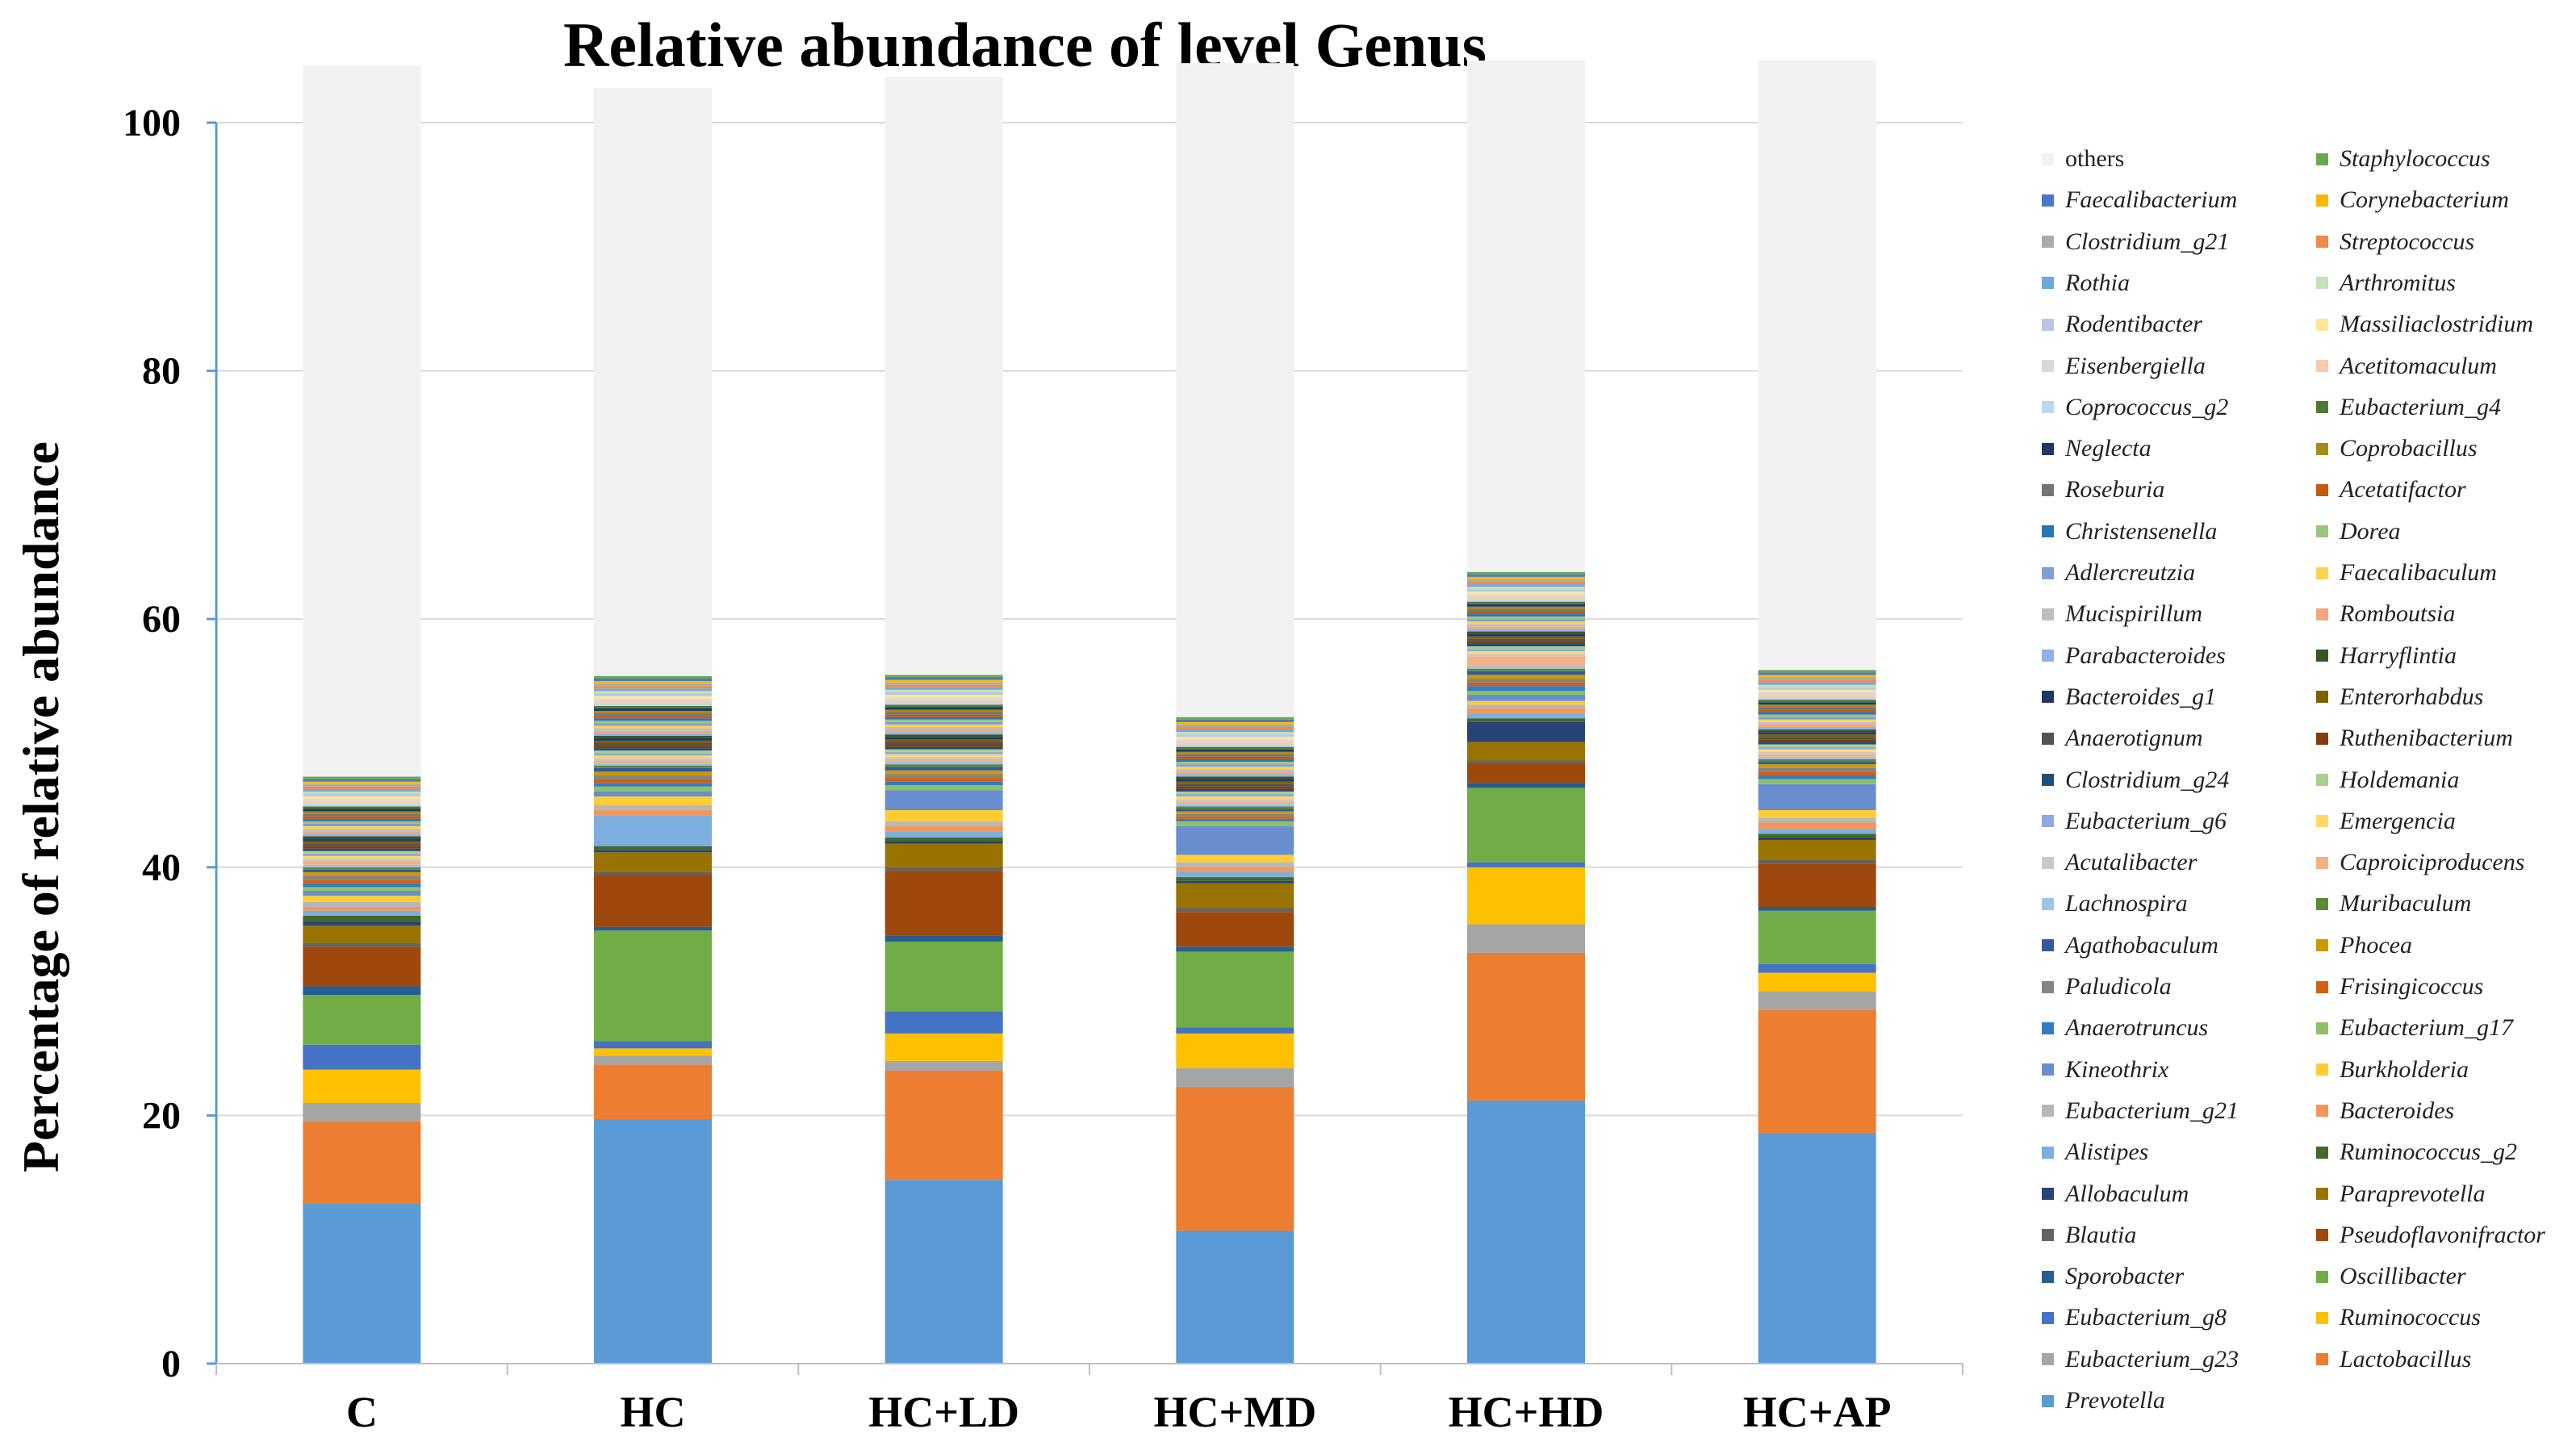 The image size is (2576, 1454). Describe the element at coordinates (2437, 324) in the screenshot. I see `legend-label: Massiliaclostridium` at that location.